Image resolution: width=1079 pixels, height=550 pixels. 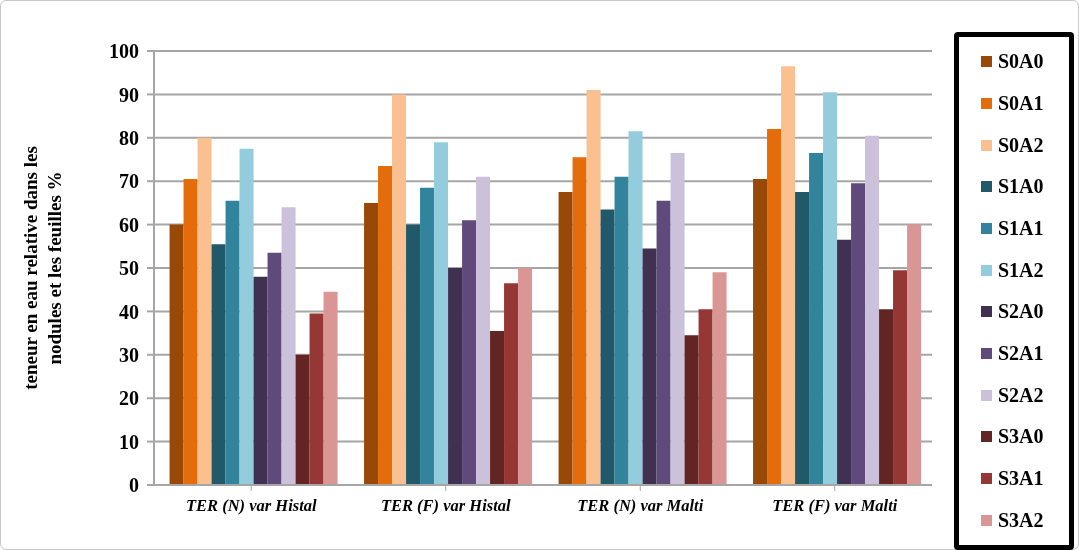 What do you see at coordinates (1021, 228) in the screenshot?
I see `legend-label: S1A1` at bounding box center [1021, 228].